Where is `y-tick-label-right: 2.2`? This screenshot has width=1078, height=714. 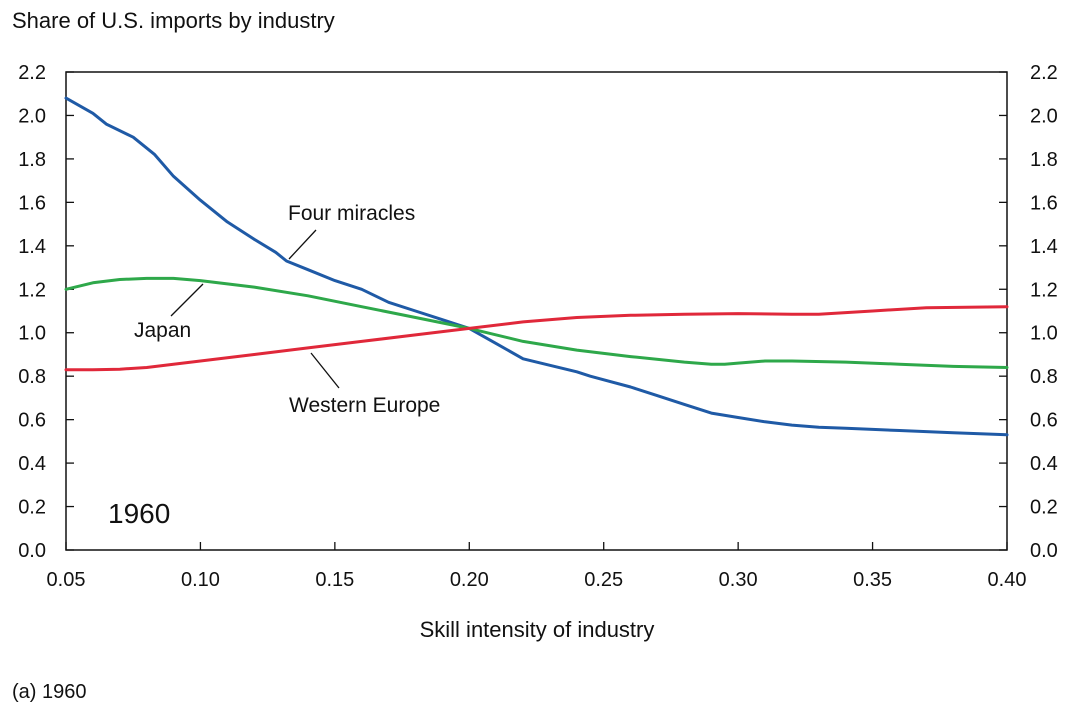 y-tick-label-right: 2.2 is located at coordinates (1044, 73).